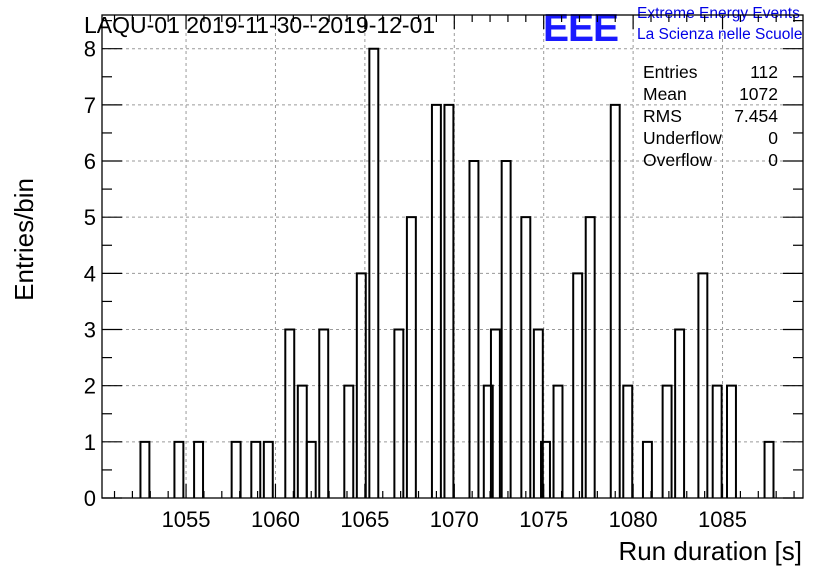 The image size is (836, 572). What do you see at coordinates (756, 116) in the screenshot?
I see `stat-value: 7.454` at bounding box center [756, 116].